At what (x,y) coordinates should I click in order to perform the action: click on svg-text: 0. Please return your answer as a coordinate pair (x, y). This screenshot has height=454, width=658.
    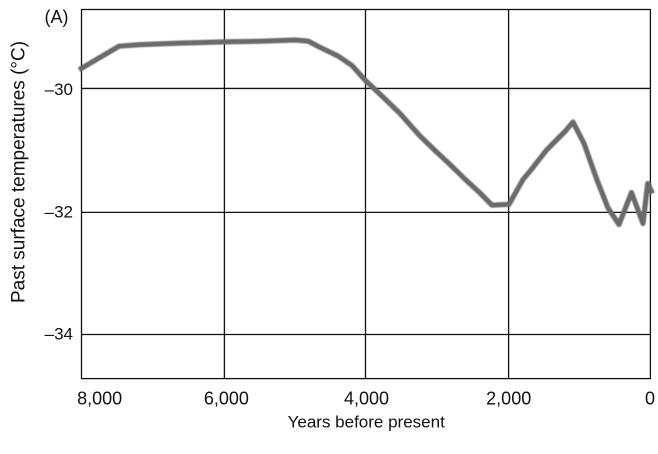
    Looking at the image, I should click on (650, 398).